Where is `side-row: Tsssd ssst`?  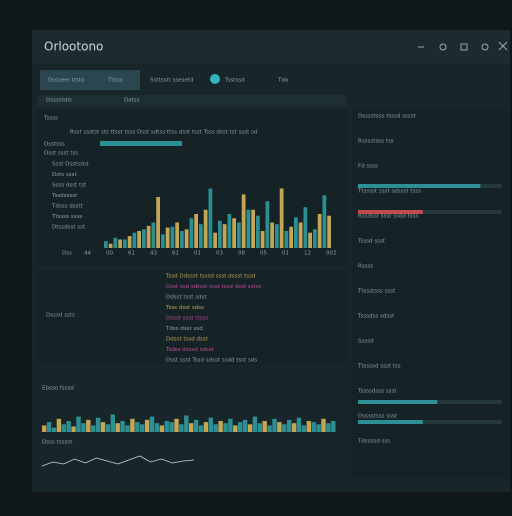
side-row: Tsssd ssst is located at coordinates (371, 242).